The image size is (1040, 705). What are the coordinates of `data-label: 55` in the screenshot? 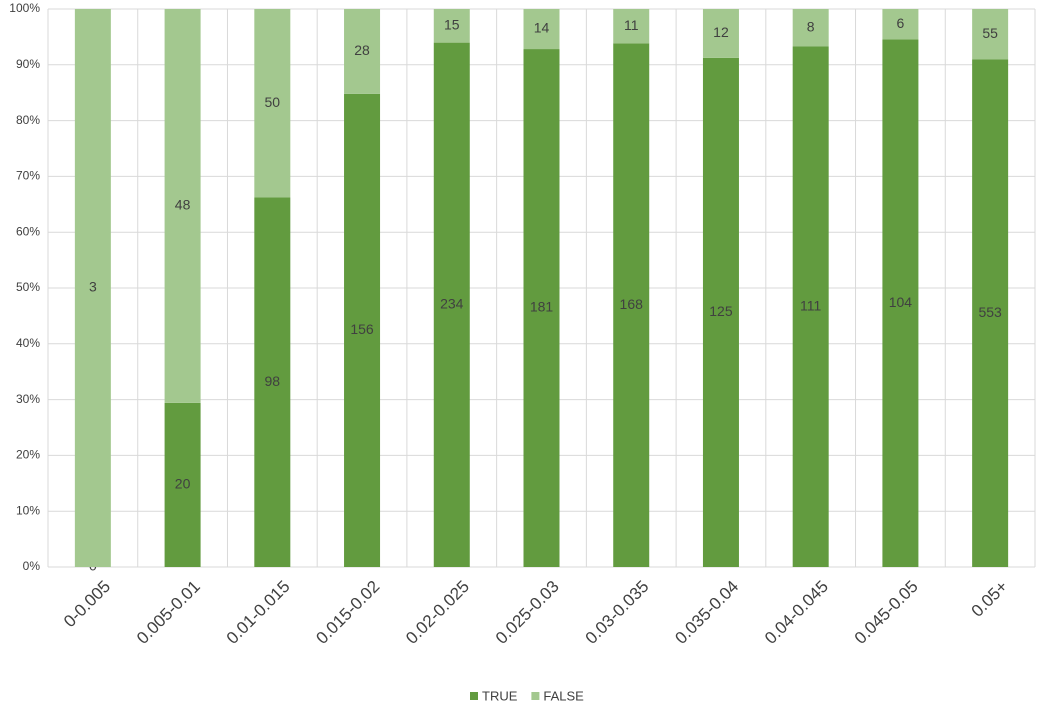 It's located at (990, 33).